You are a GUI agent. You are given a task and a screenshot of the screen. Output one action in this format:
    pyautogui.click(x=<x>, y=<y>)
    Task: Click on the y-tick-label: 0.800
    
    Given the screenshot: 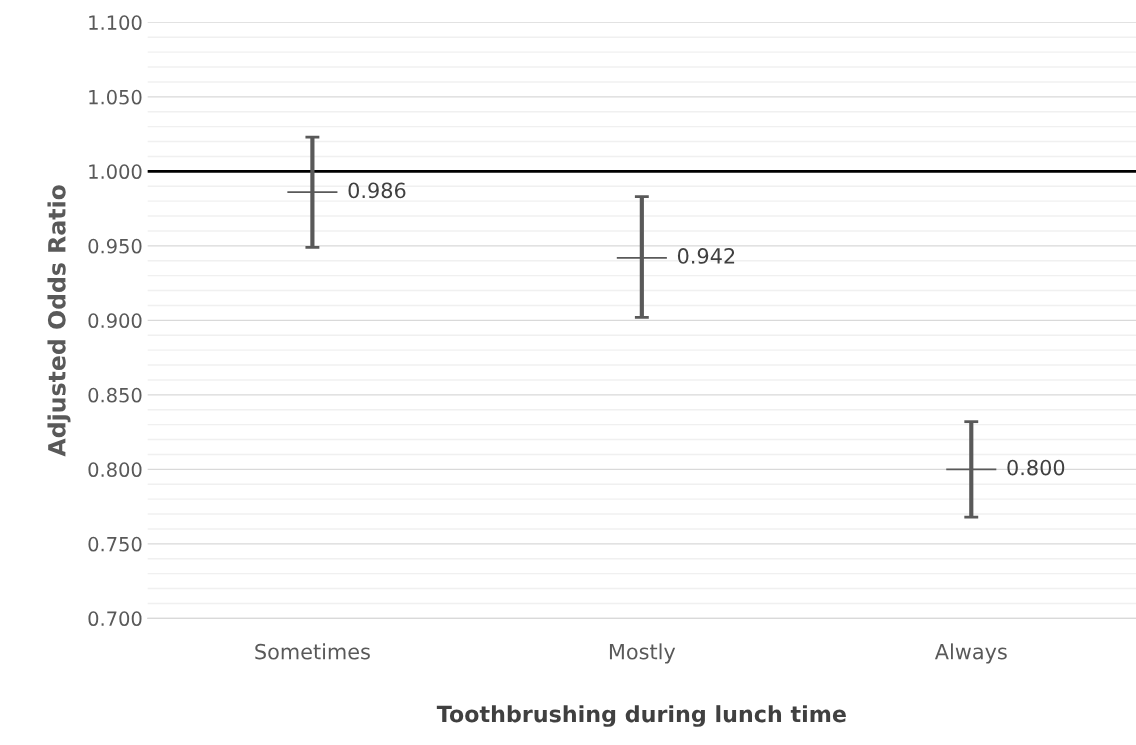 What is the action you would take?
    pyautogui.click(x=115, y=470)
    